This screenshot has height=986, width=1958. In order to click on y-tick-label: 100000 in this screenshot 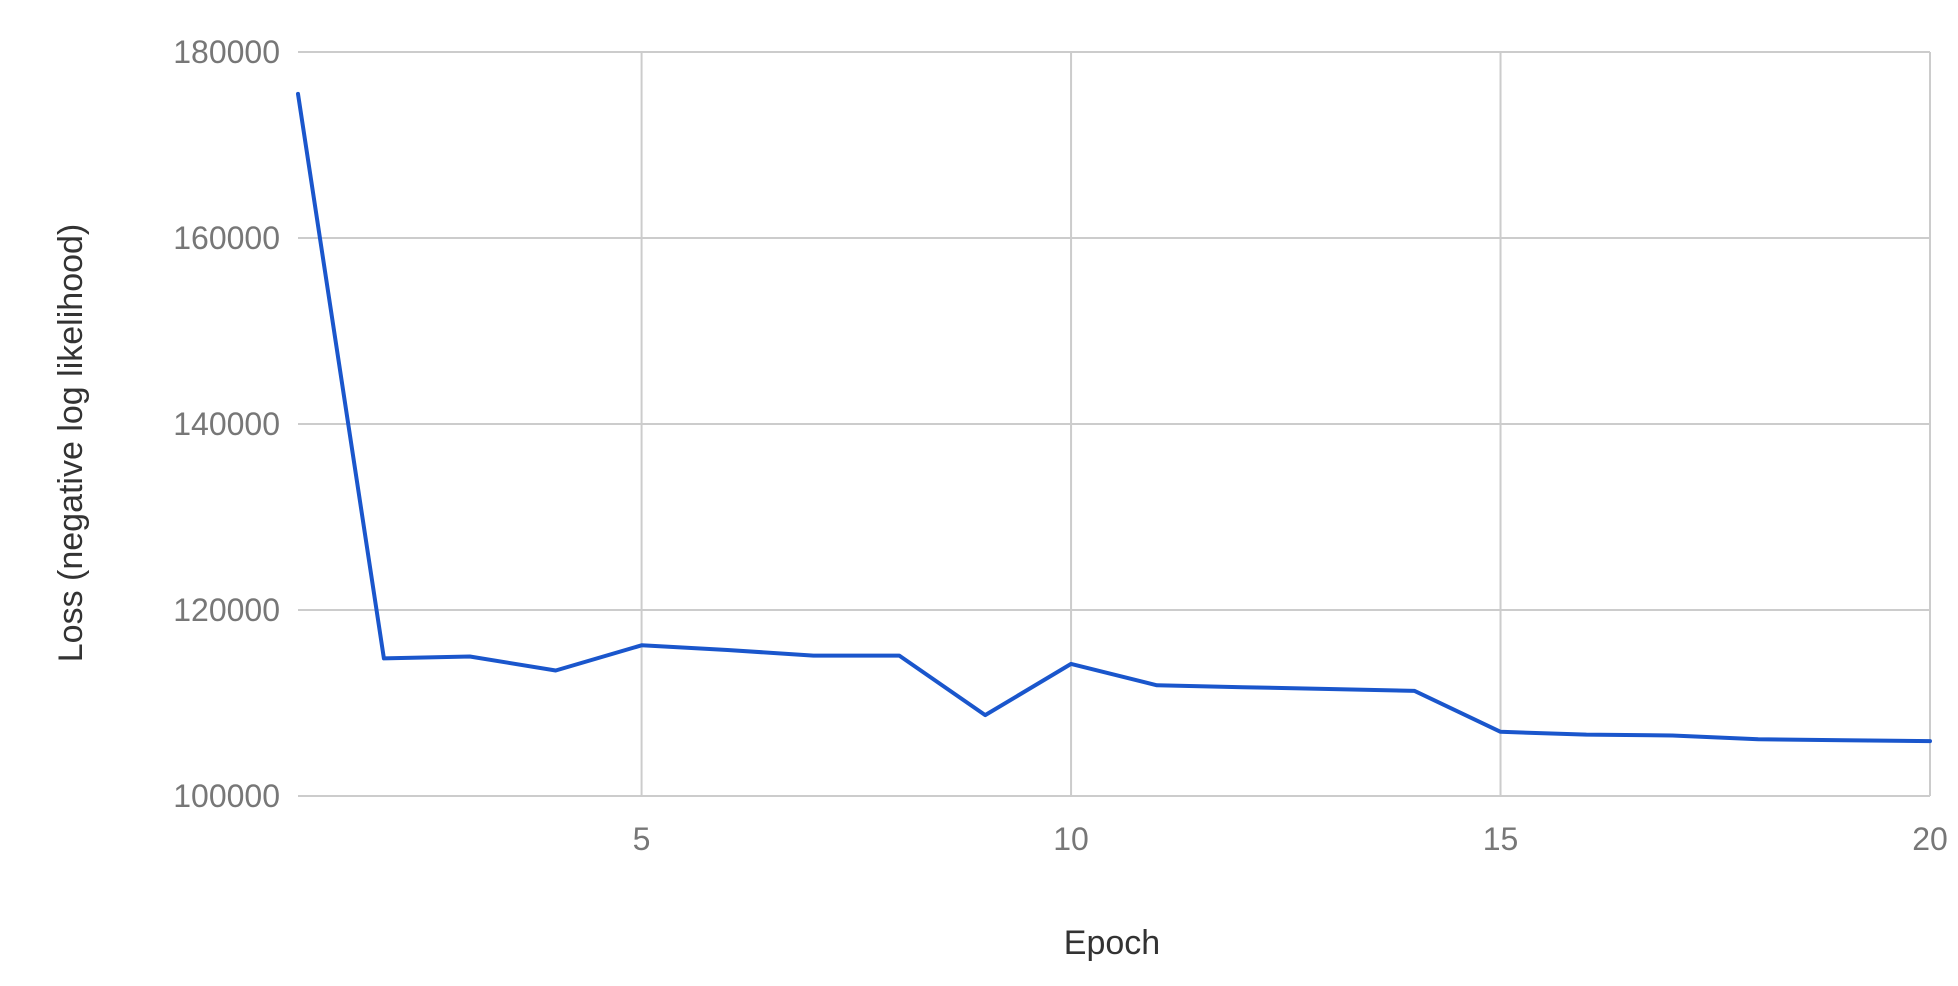, I will do `click(226, 796)`.